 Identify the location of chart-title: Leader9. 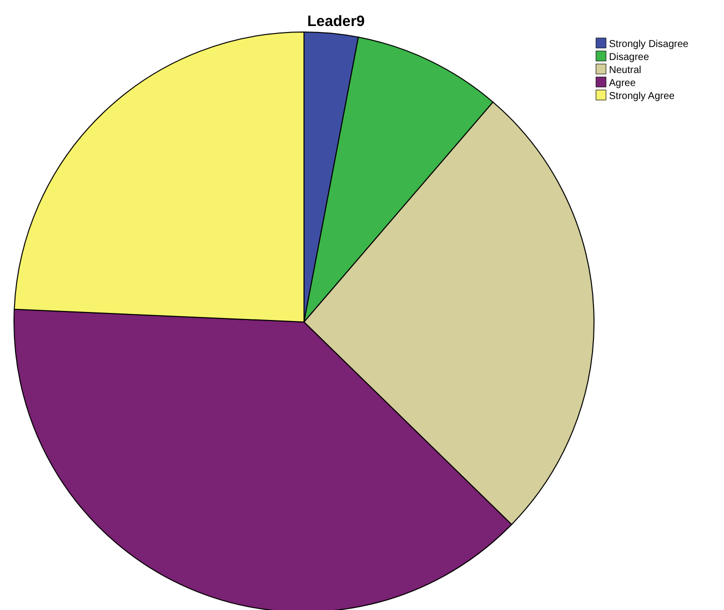
(336, 21).